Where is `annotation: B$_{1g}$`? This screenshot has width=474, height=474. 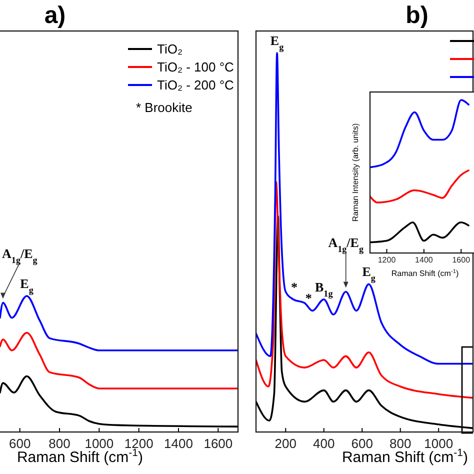 annotation: B$_{1g}$ is located at coordinates (324, 288).